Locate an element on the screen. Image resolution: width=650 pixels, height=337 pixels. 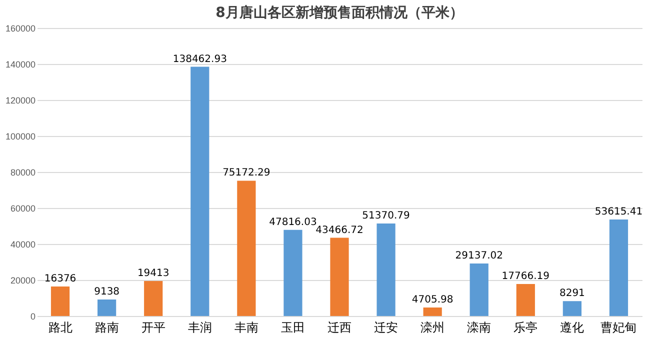
x-tick-label: 迁西 is located at coordinates (340, 327).